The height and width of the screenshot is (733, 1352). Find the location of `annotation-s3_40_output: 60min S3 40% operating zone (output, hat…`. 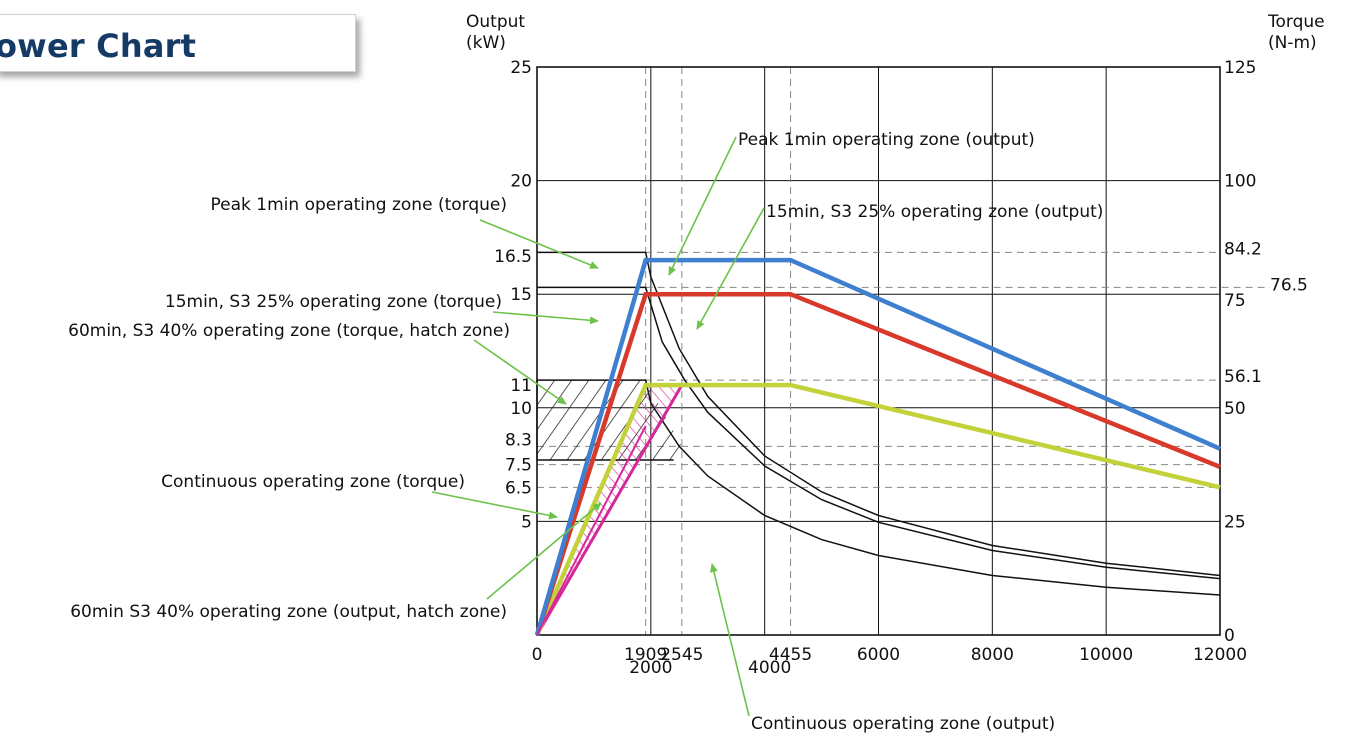

annotation-s3_40_output: 60min S3 40% operating zone (output, hat… is located at coordinates (336, 562).